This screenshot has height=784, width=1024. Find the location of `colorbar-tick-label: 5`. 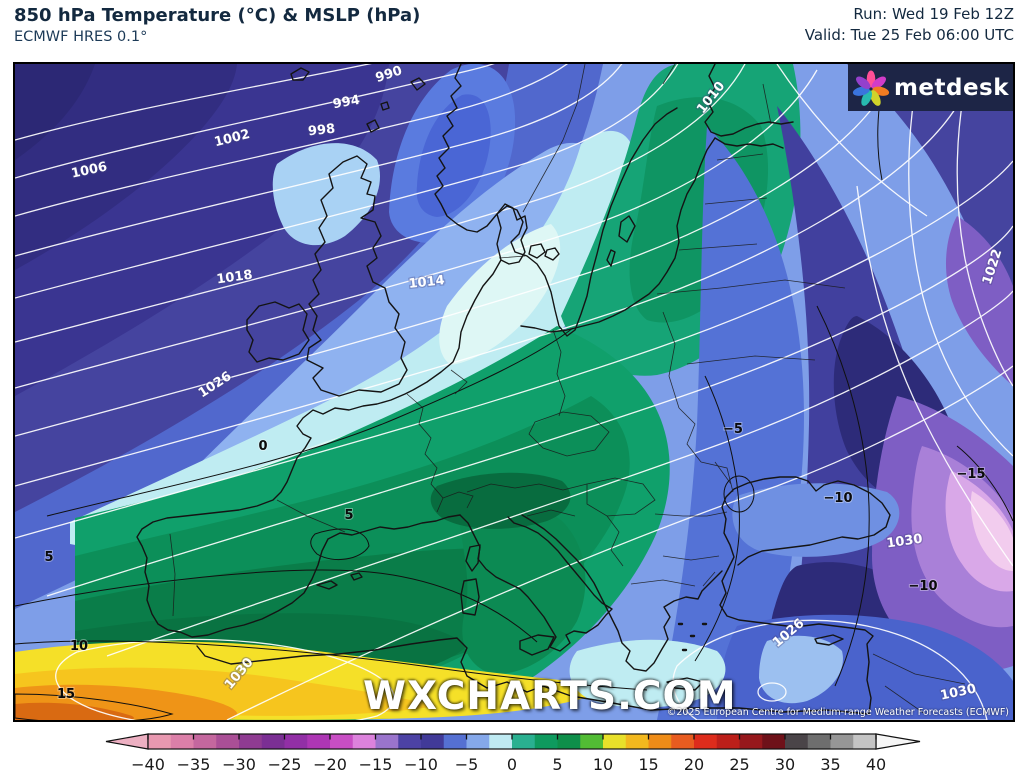

colorbar-tick-label: 5 is located at coordinates (557, 764).